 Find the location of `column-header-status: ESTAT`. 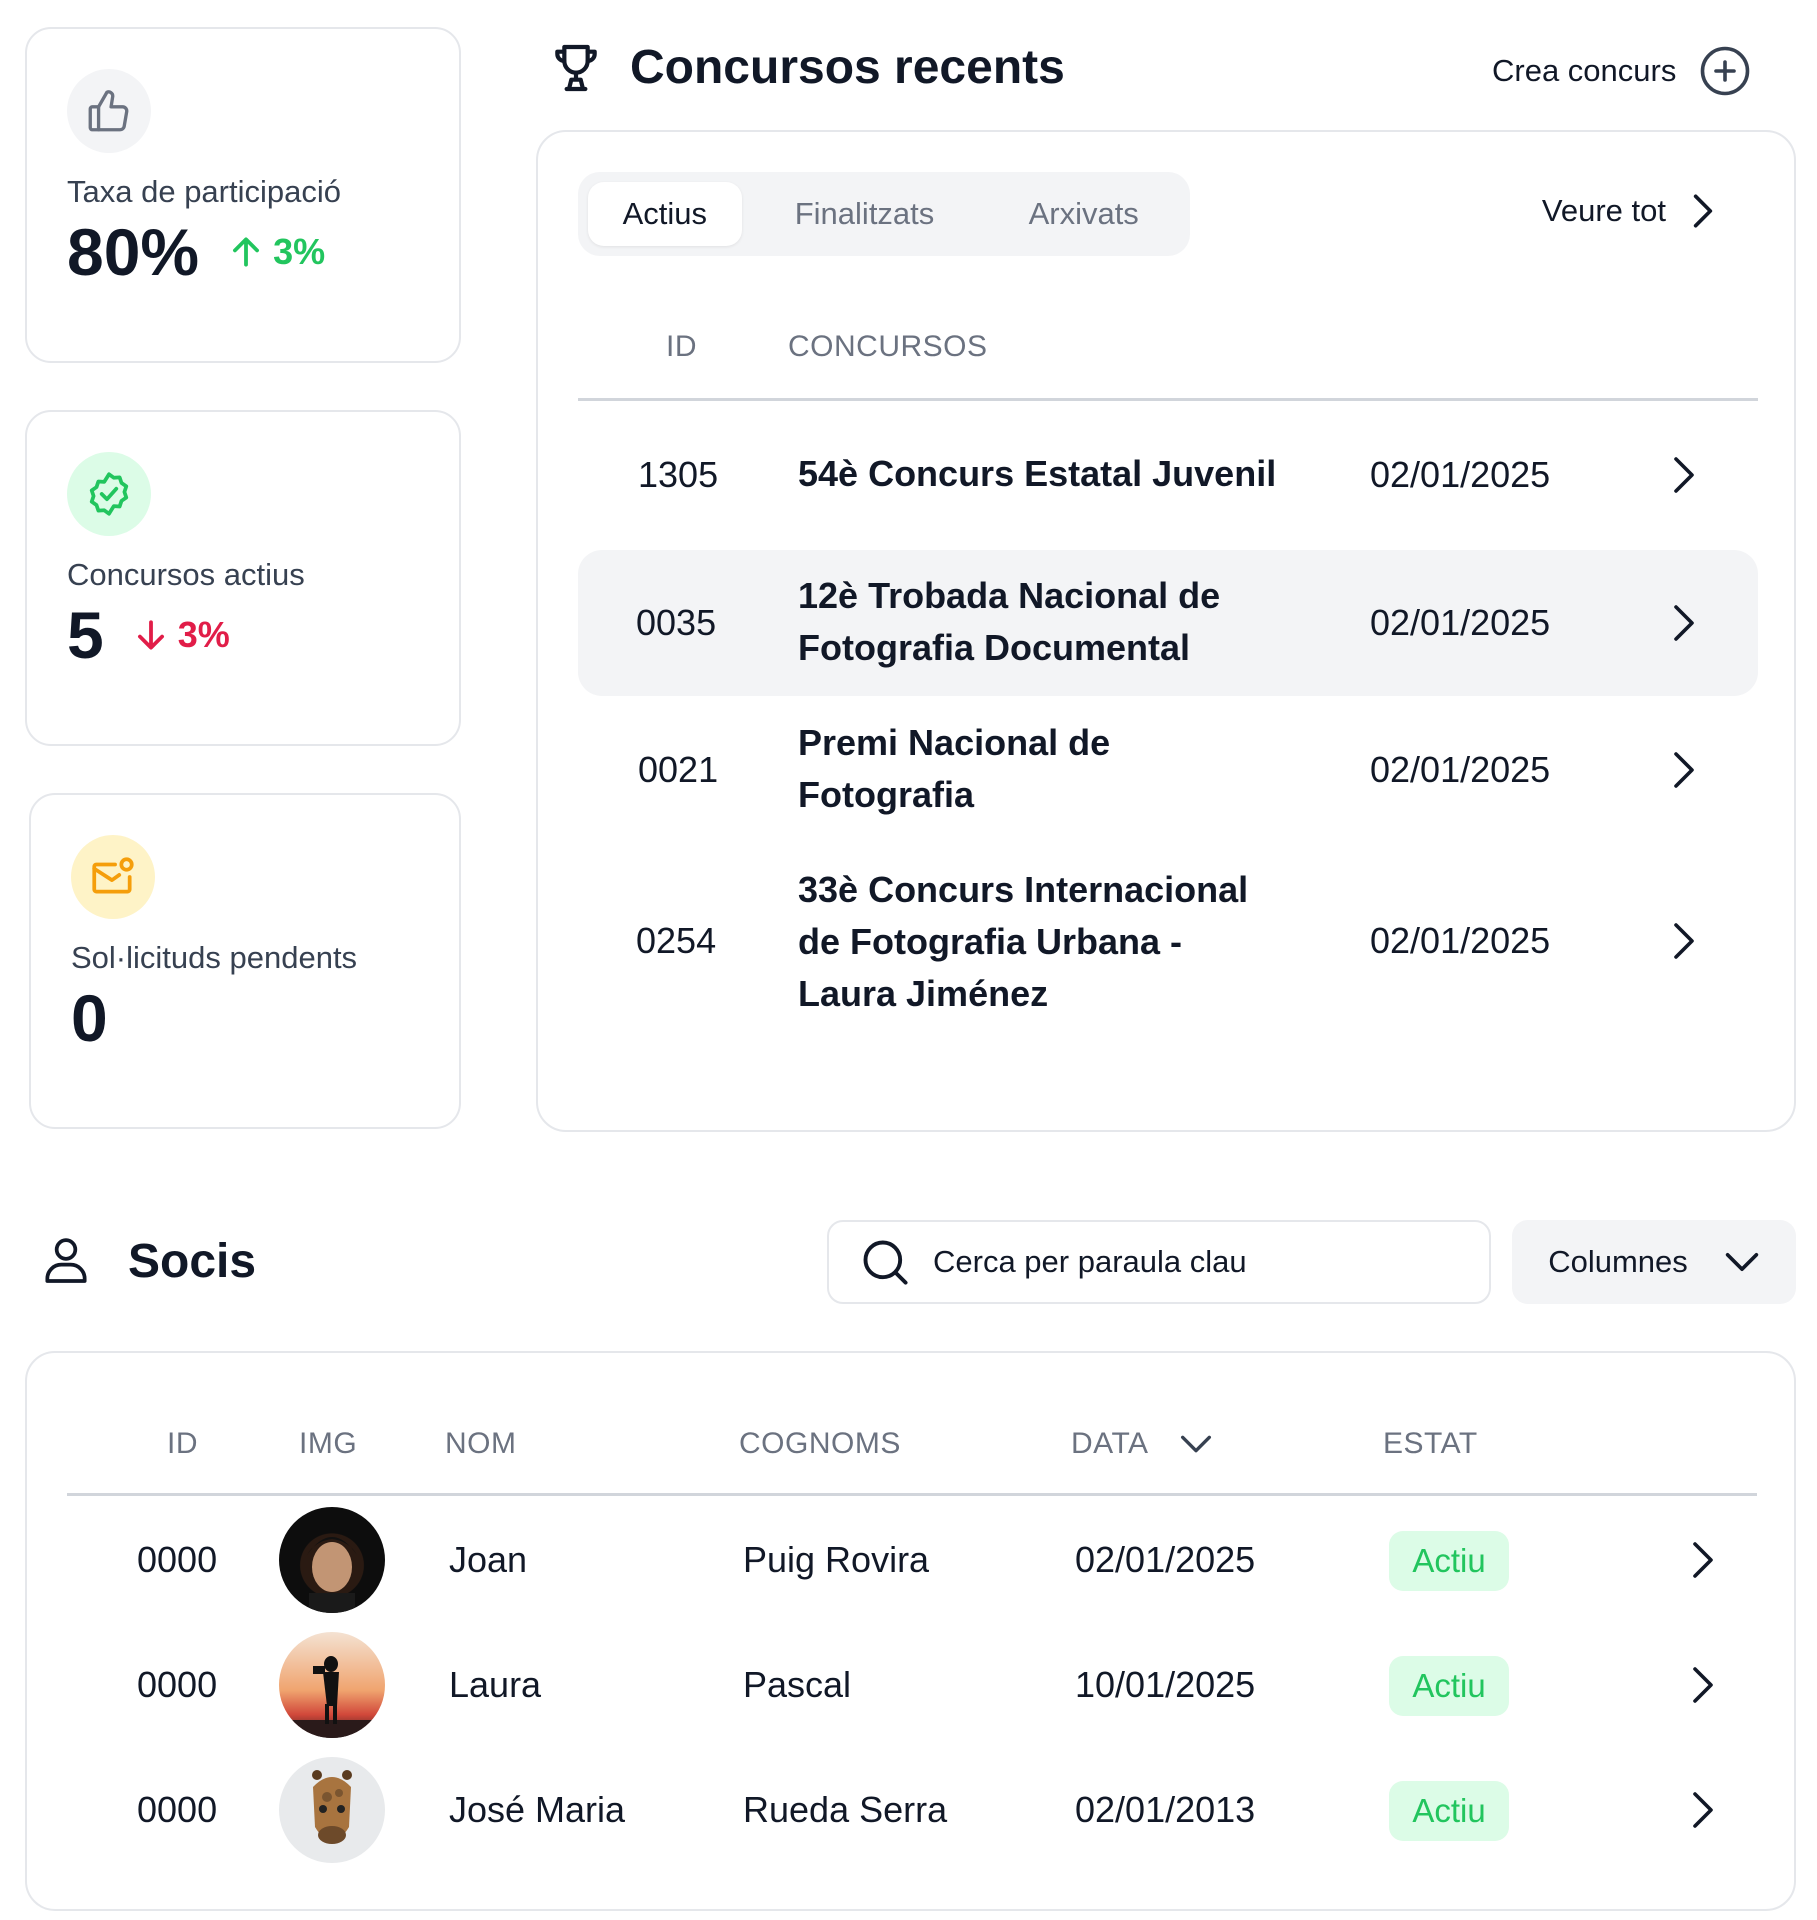

column-header-status: ESTAT is located at coordinates (1430, 1443).